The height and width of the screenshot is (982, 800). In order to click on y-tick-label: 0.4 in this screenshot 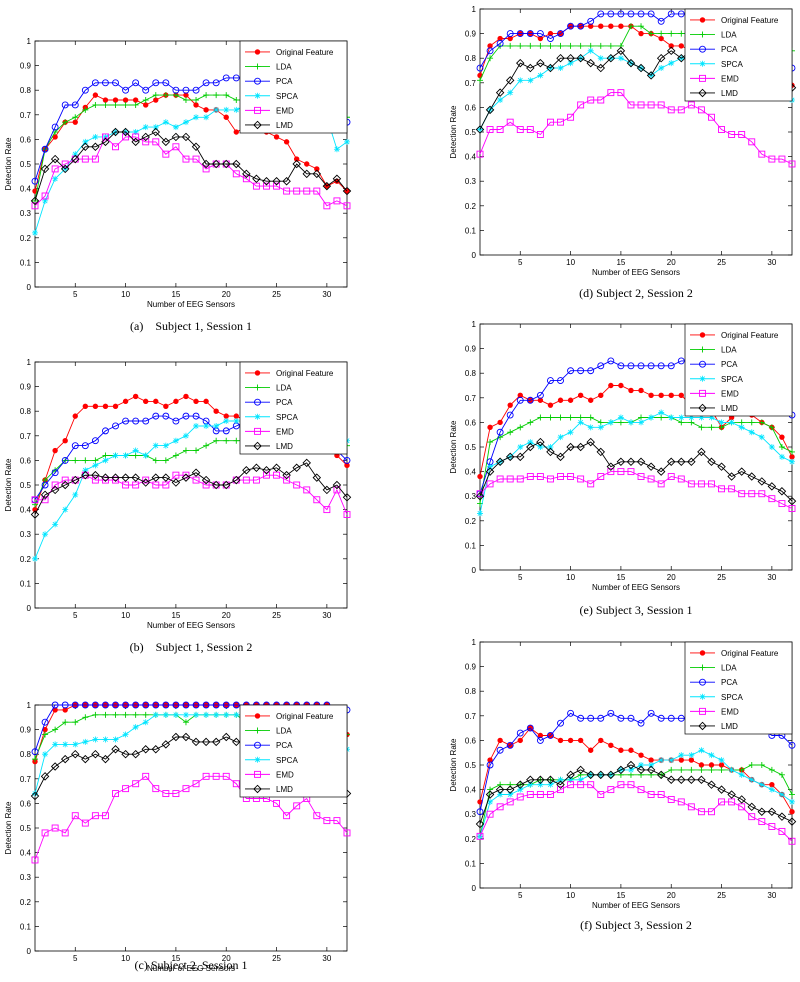, I will do `click(471, 157)`.